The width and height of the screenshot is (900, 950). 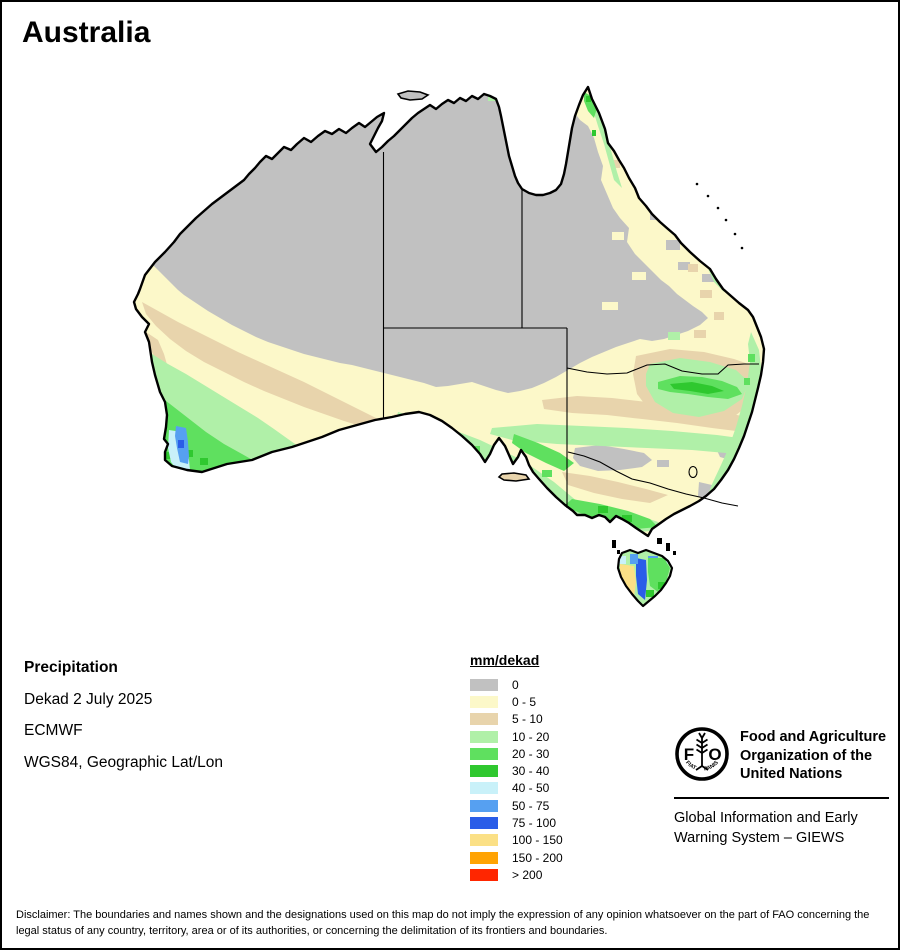 I want to click on fao-logo: F O FIAT PANIS, so click(x=702, y=754).